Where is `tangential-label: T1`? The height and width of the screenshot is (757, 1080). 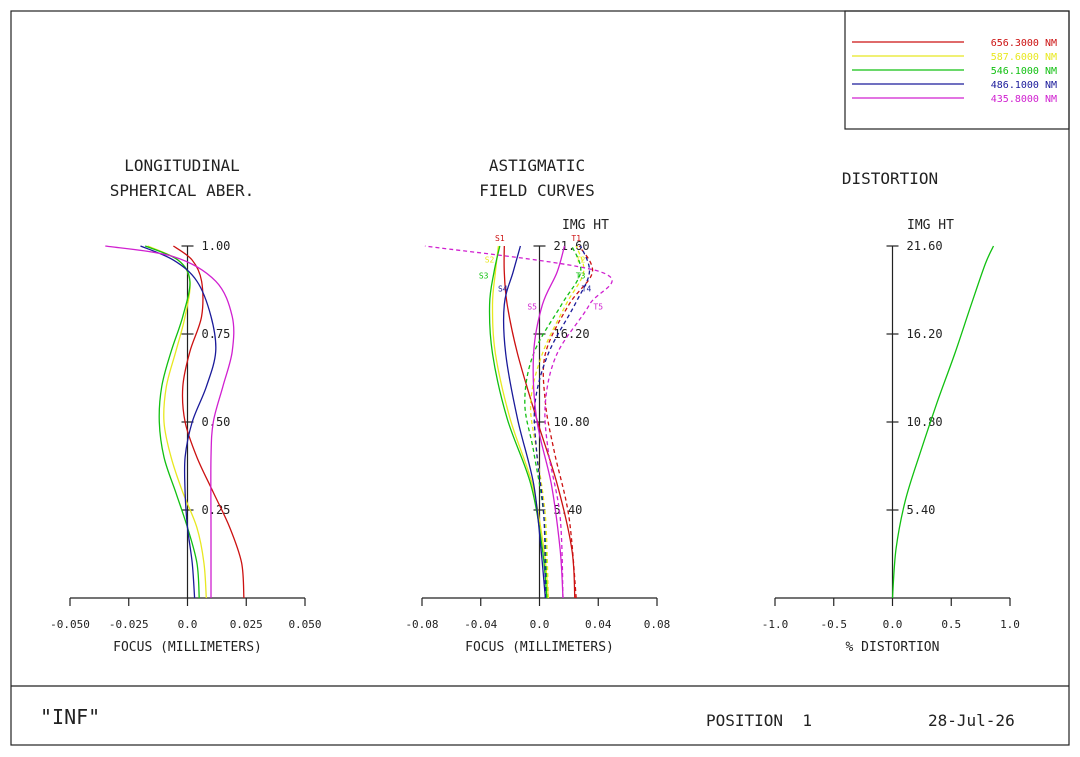 tangential-label: T1 is located at coordinates (576, 238).